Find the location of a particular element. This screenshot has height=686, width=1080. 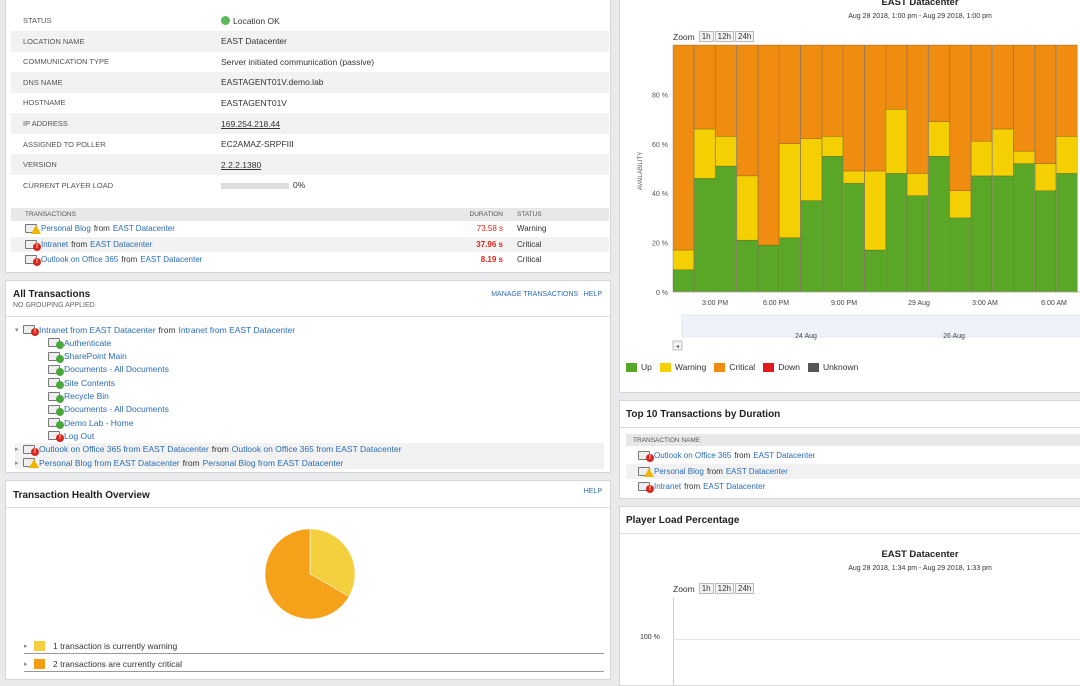

tree-item-link: Log Out is located at coordinates (79, 435).